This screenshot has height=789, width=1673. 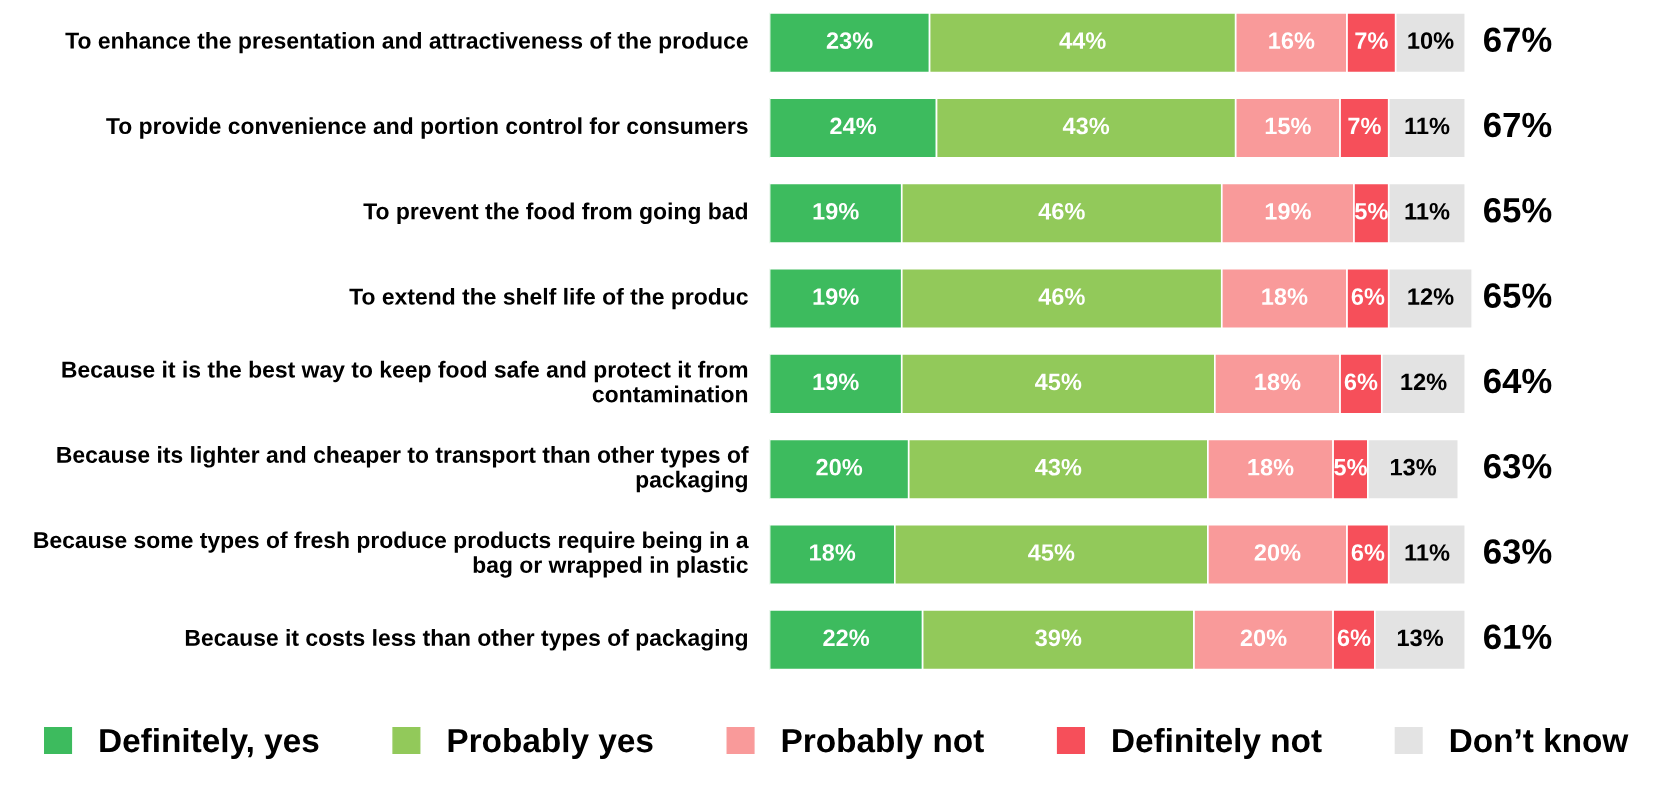 I want to click on data-label: 22%, so click(x=846, y=638).